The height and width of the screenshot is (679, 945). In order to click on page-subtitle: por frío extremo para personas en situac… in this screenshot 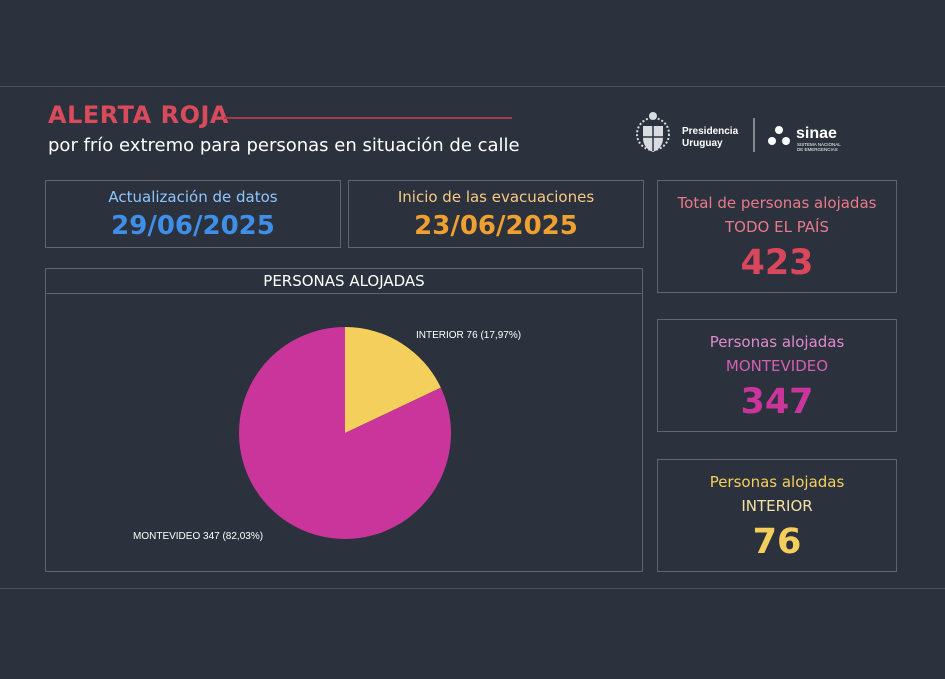, I will do `click(284, 145)`.